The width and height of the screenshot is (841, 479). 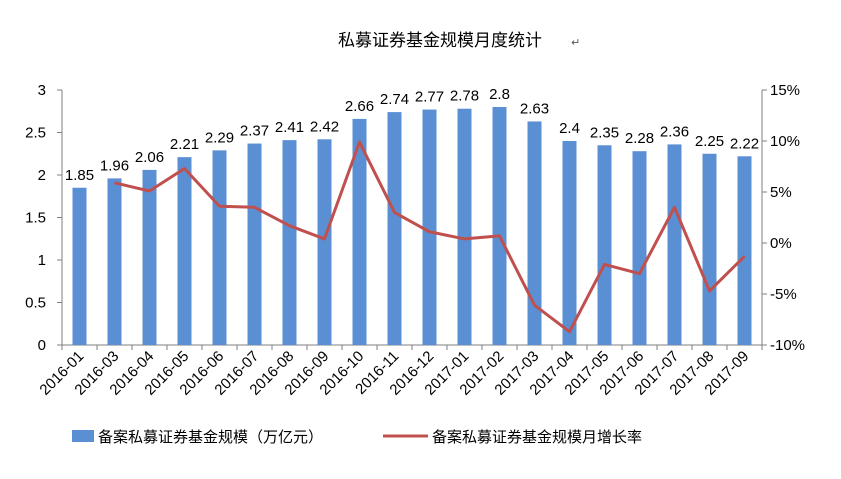 What do you see at coordinates (537, 437) in the screenshot?
I see `legend-label-line: 备案私募证券基金规模月增长率` at bounding box center [537, 437].